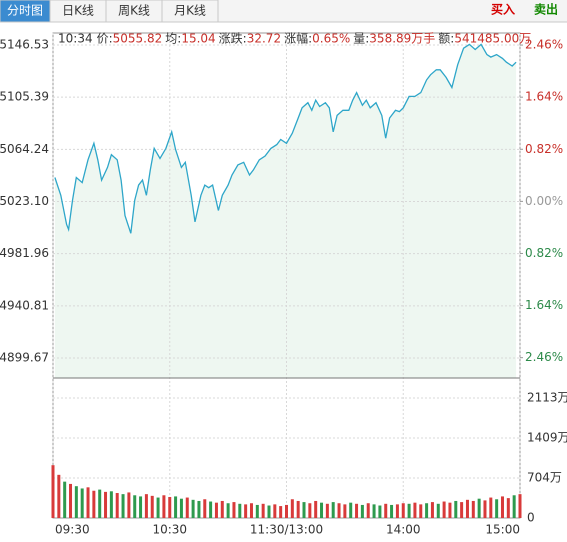 The height and width of the screenshot is (542, 567). What do you see at coordinates (72, 530) in the screenshot?
I see `x-tick-label: 09:30` at bounding box center [72, 530].